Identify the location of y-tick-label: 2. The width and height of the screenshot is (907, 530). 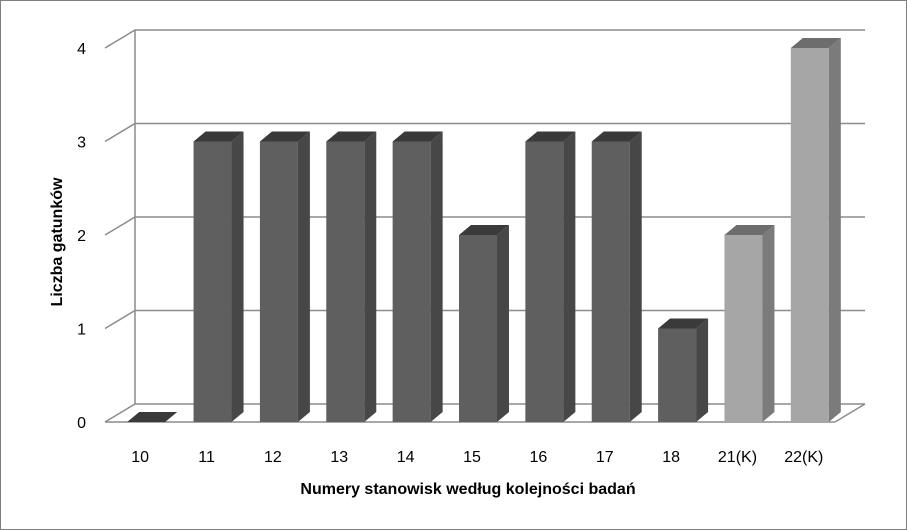
(81, 236).